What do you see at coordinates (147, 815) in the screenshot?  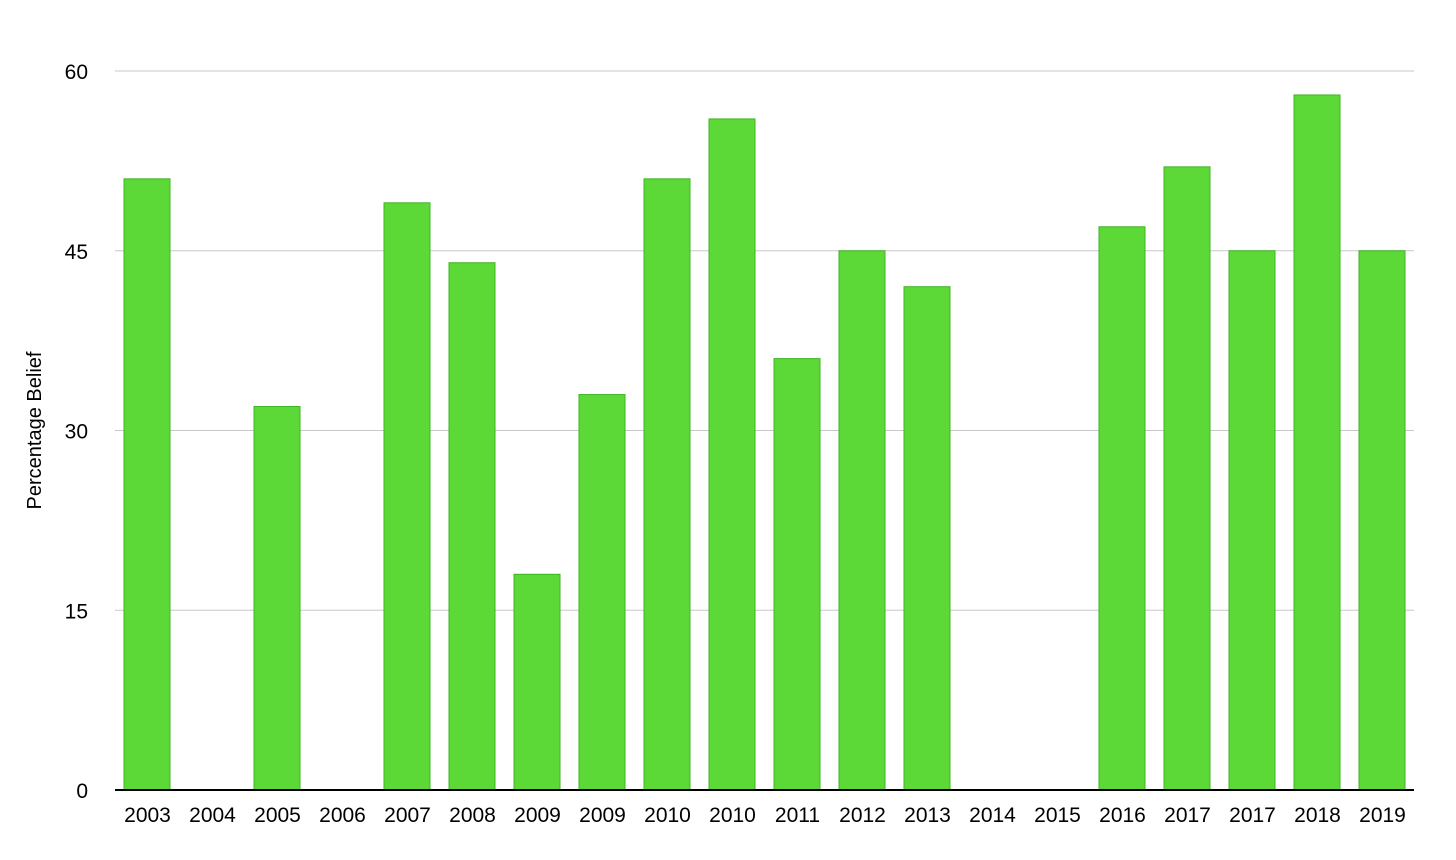 I see `x-tick-label: 2003` at bounding box center [147, 815].